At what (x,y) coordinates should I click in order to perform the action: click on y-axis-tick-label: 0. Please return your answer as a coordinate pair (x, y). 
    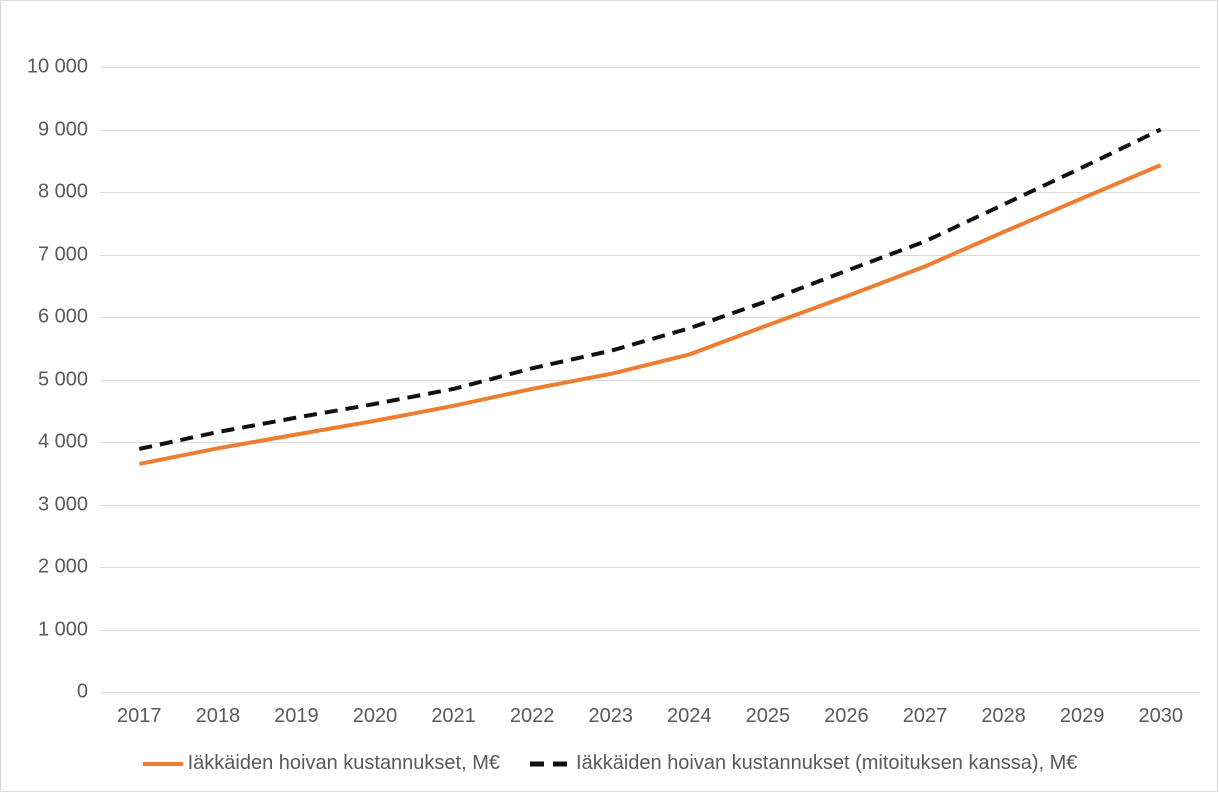
    Looking at the image, I should click on (82, 691).